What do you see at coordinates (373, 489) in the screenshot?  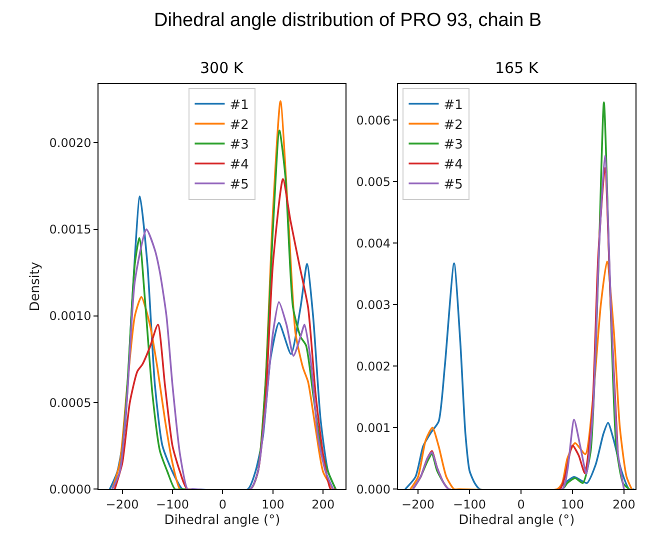 I see `y-tick-label: 0.000` at bounding box center [373, 489].